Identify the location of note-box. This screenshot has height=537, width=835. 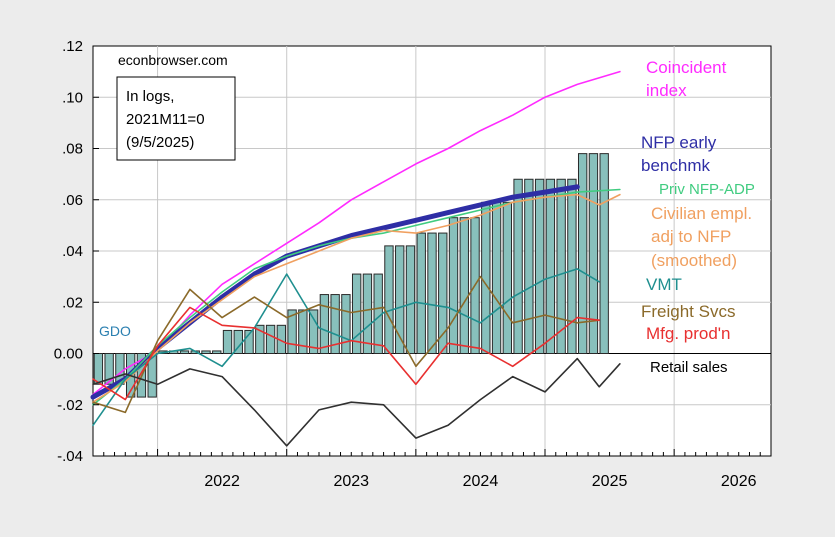
(176, 118).